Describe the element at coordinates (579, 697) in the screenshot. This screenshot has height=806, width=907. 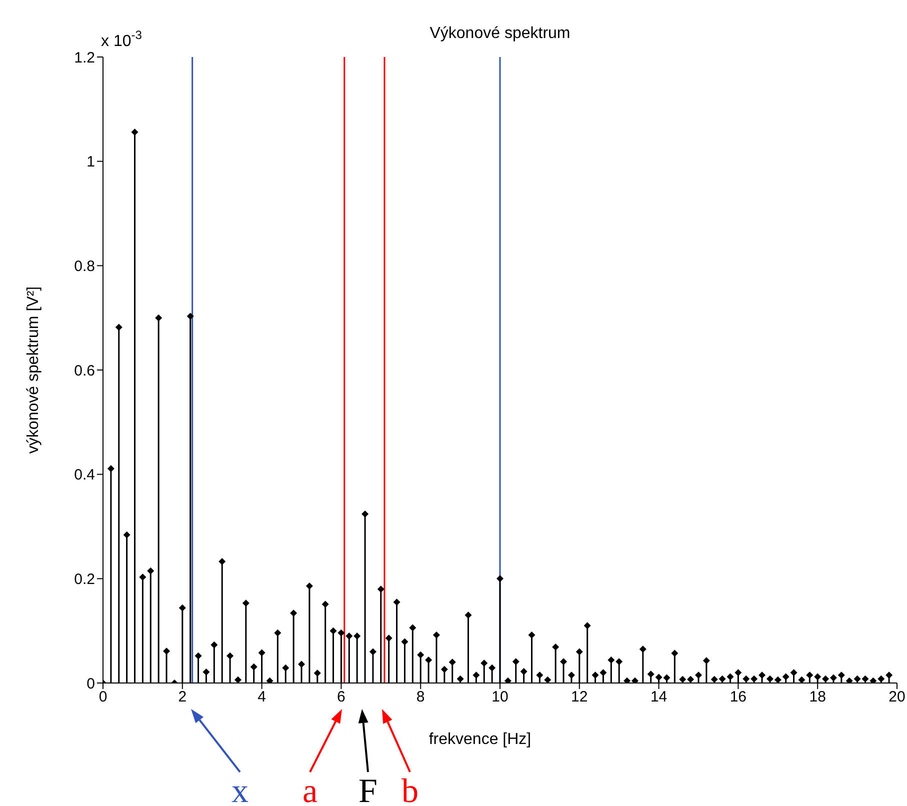
I see `x-tick-label: 12` at that location.